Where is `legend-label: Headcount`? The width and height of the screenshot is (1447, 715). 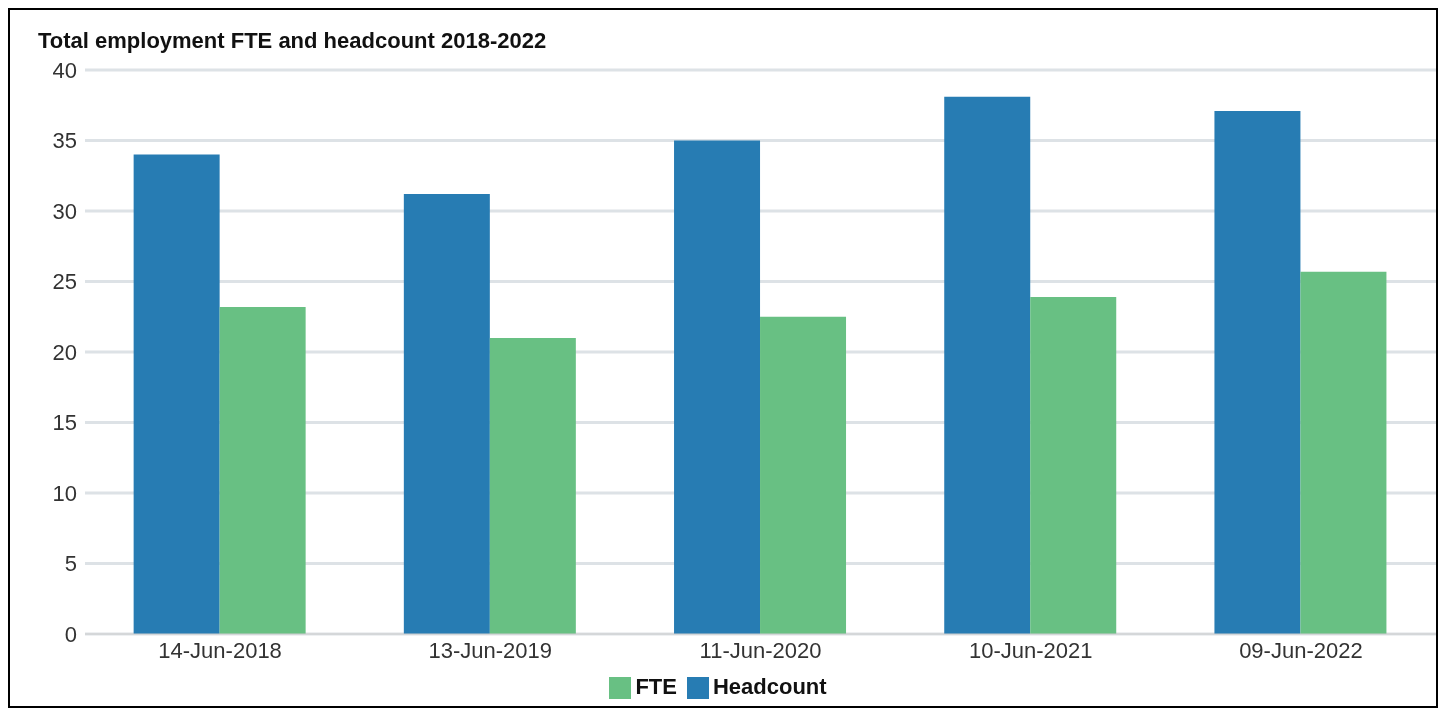
legend-label: Headcount is located at coordinates (769, 686).